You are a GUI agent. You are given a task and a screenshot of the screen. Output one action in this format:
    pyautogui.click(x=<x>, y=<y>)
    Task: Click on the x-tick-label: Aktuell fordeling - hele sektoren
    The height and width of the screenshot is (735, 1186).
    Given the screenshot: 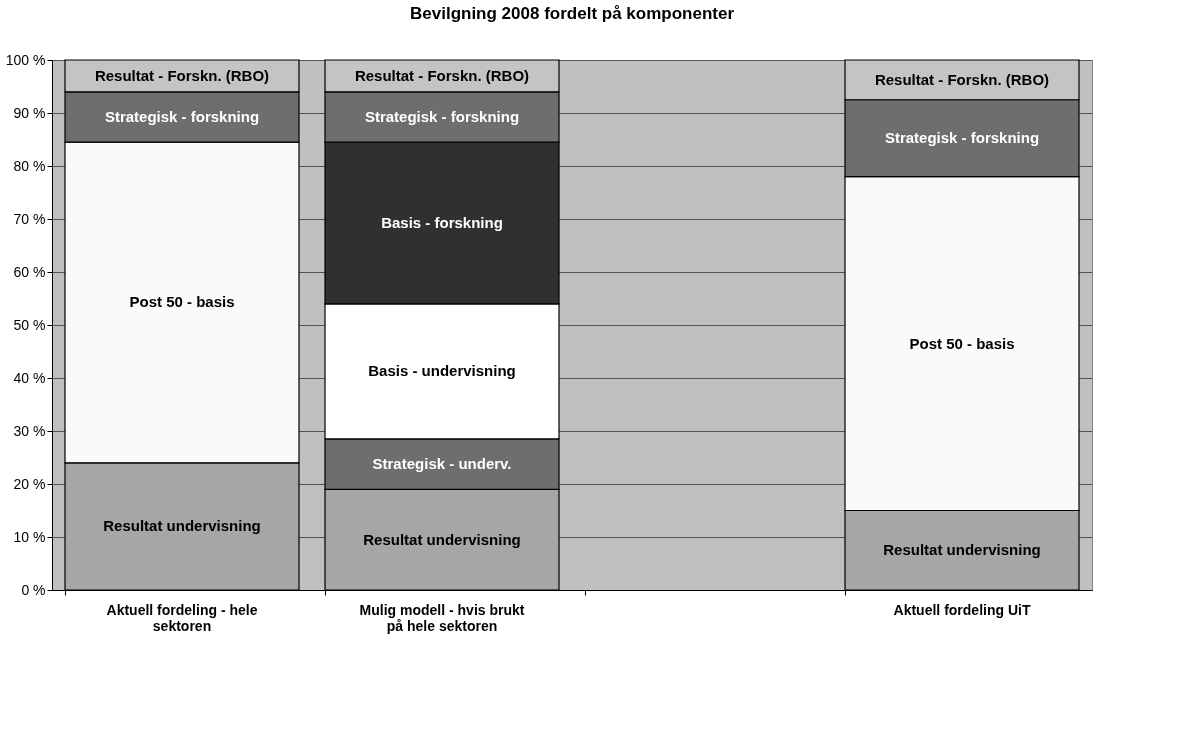 What is the action you would take?
    pyautogui.click(x=182, y=617)
    